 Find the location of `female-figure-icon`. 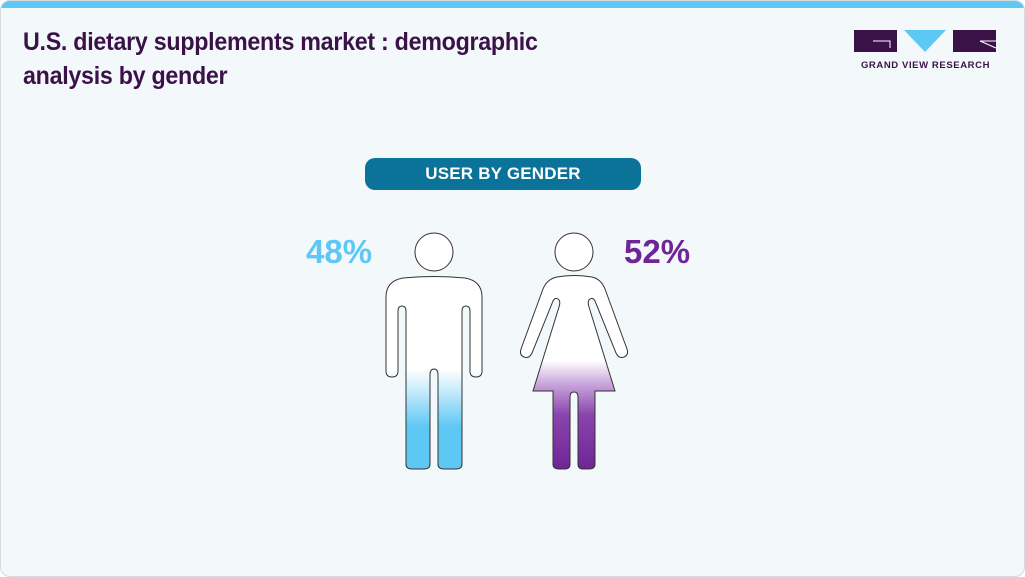

female-figure-icon is located at coordinates (574, 351).